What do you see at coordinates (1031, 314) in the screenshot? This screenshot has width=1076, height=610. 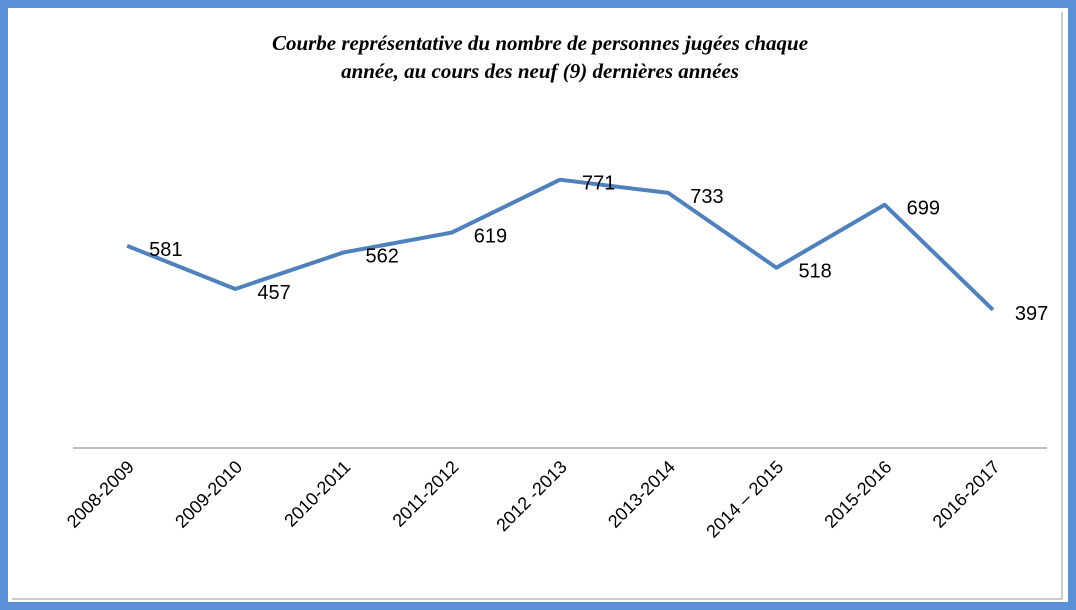 I see `data-label: 397` at bounding box center [1031, 314].